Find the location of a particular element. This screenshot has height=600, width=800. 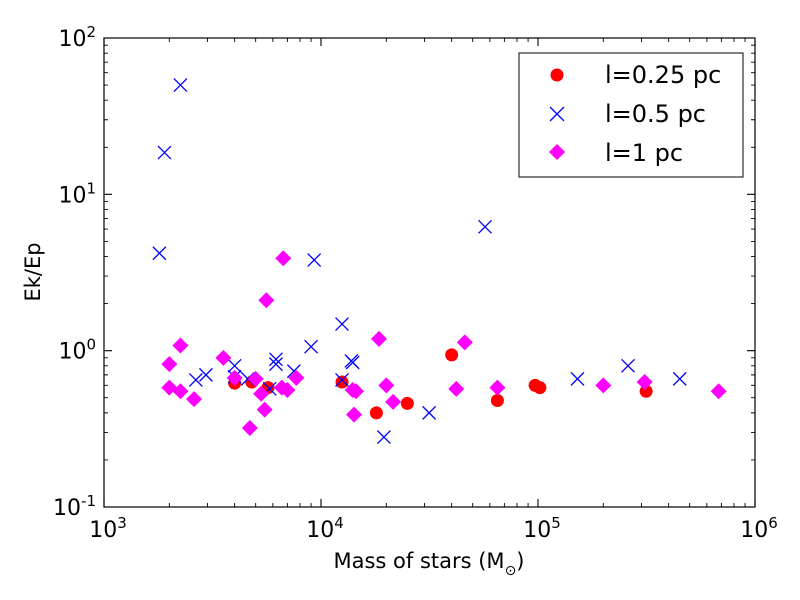

x-tick-label-2: 10⁵ is located at coordinates (542, 528).